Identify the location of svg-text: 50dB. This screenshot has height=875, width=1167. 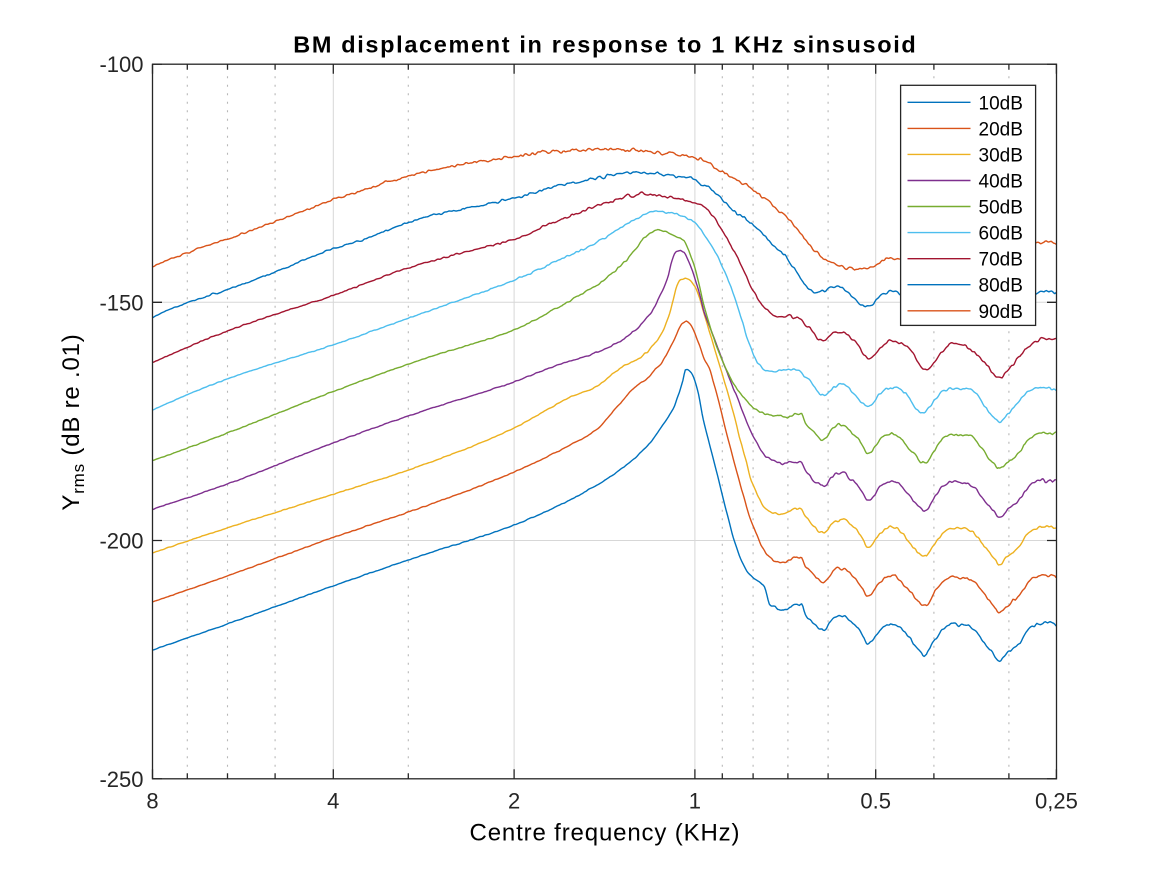
(1001, 208).